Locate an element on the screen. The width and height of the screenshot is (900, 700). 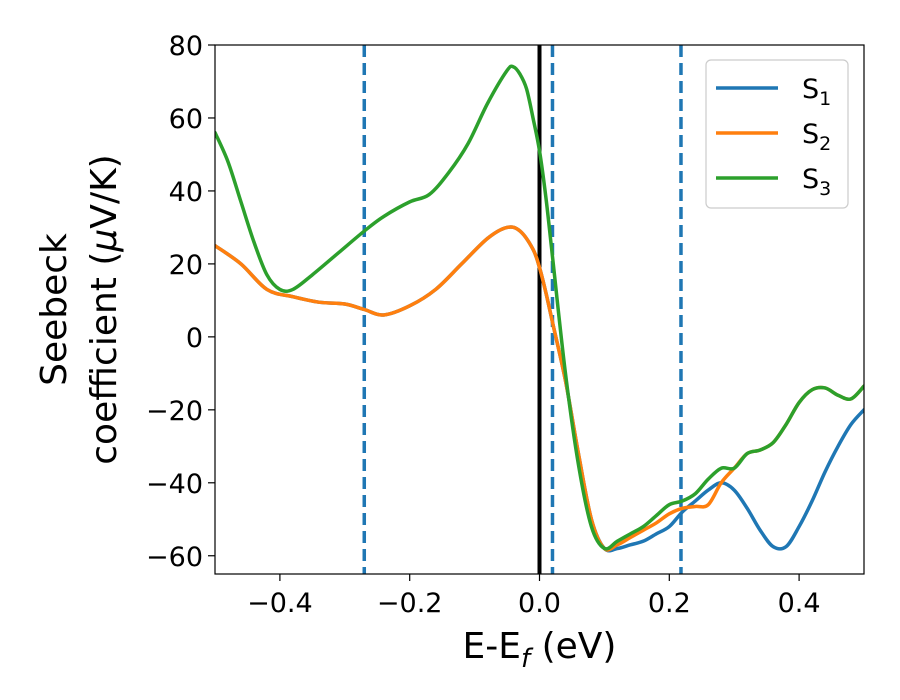
y-axis-title-line2: coefficient (μV/K) is located at coordinates (104, 309).